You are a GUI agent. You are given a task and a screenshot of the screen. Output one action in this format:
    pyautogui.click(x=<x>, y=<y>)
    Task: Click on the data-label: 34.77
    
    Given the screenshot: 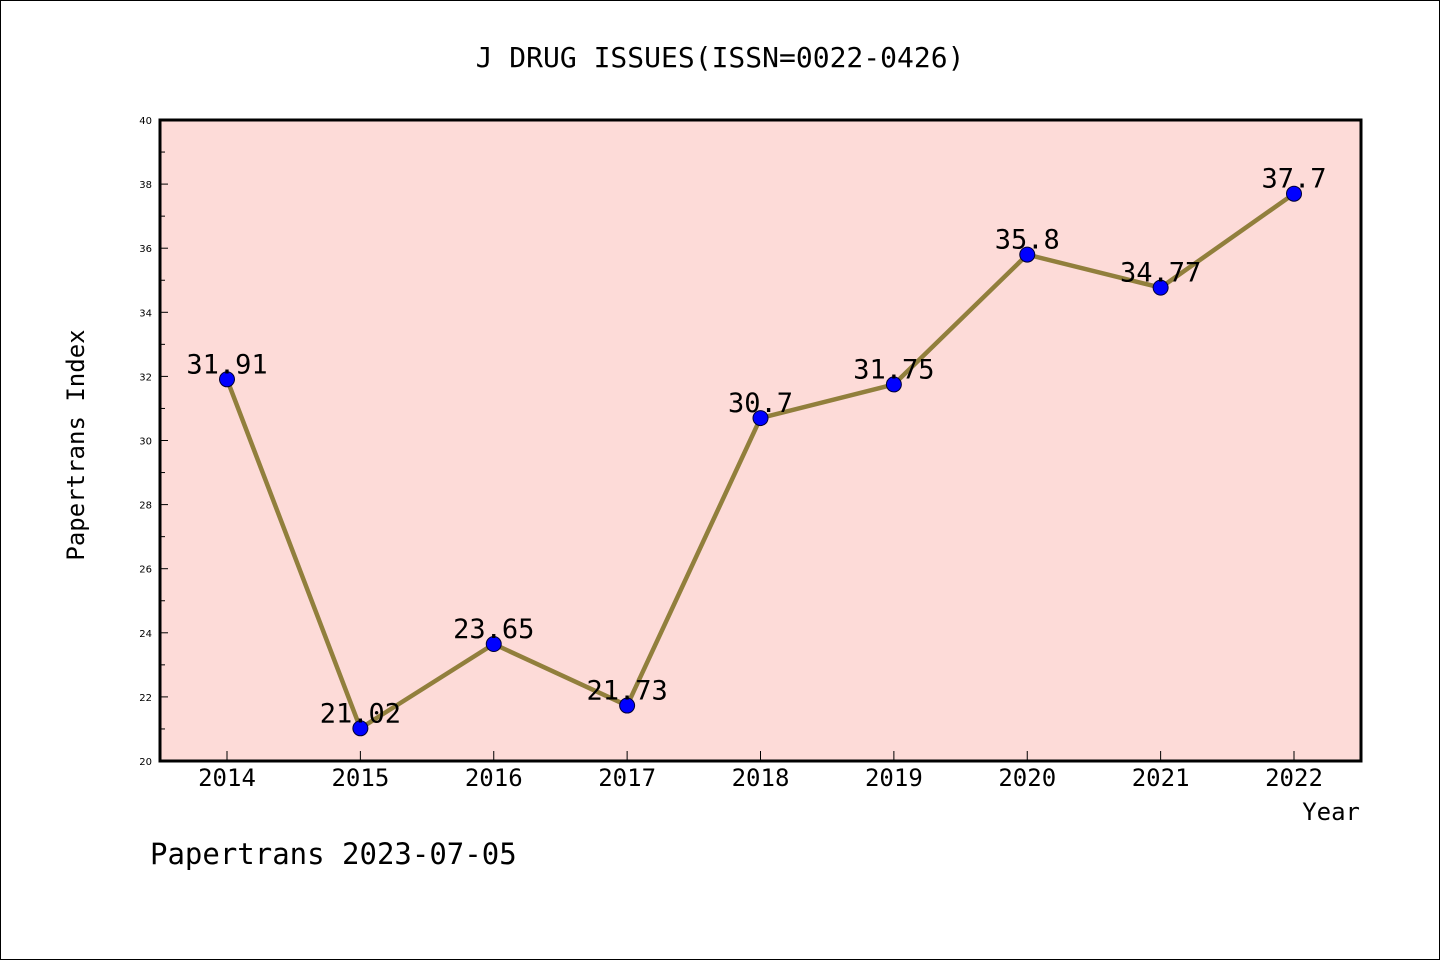 What is the action you would take?
    pyautogui.click(x=1160, y=273)
    